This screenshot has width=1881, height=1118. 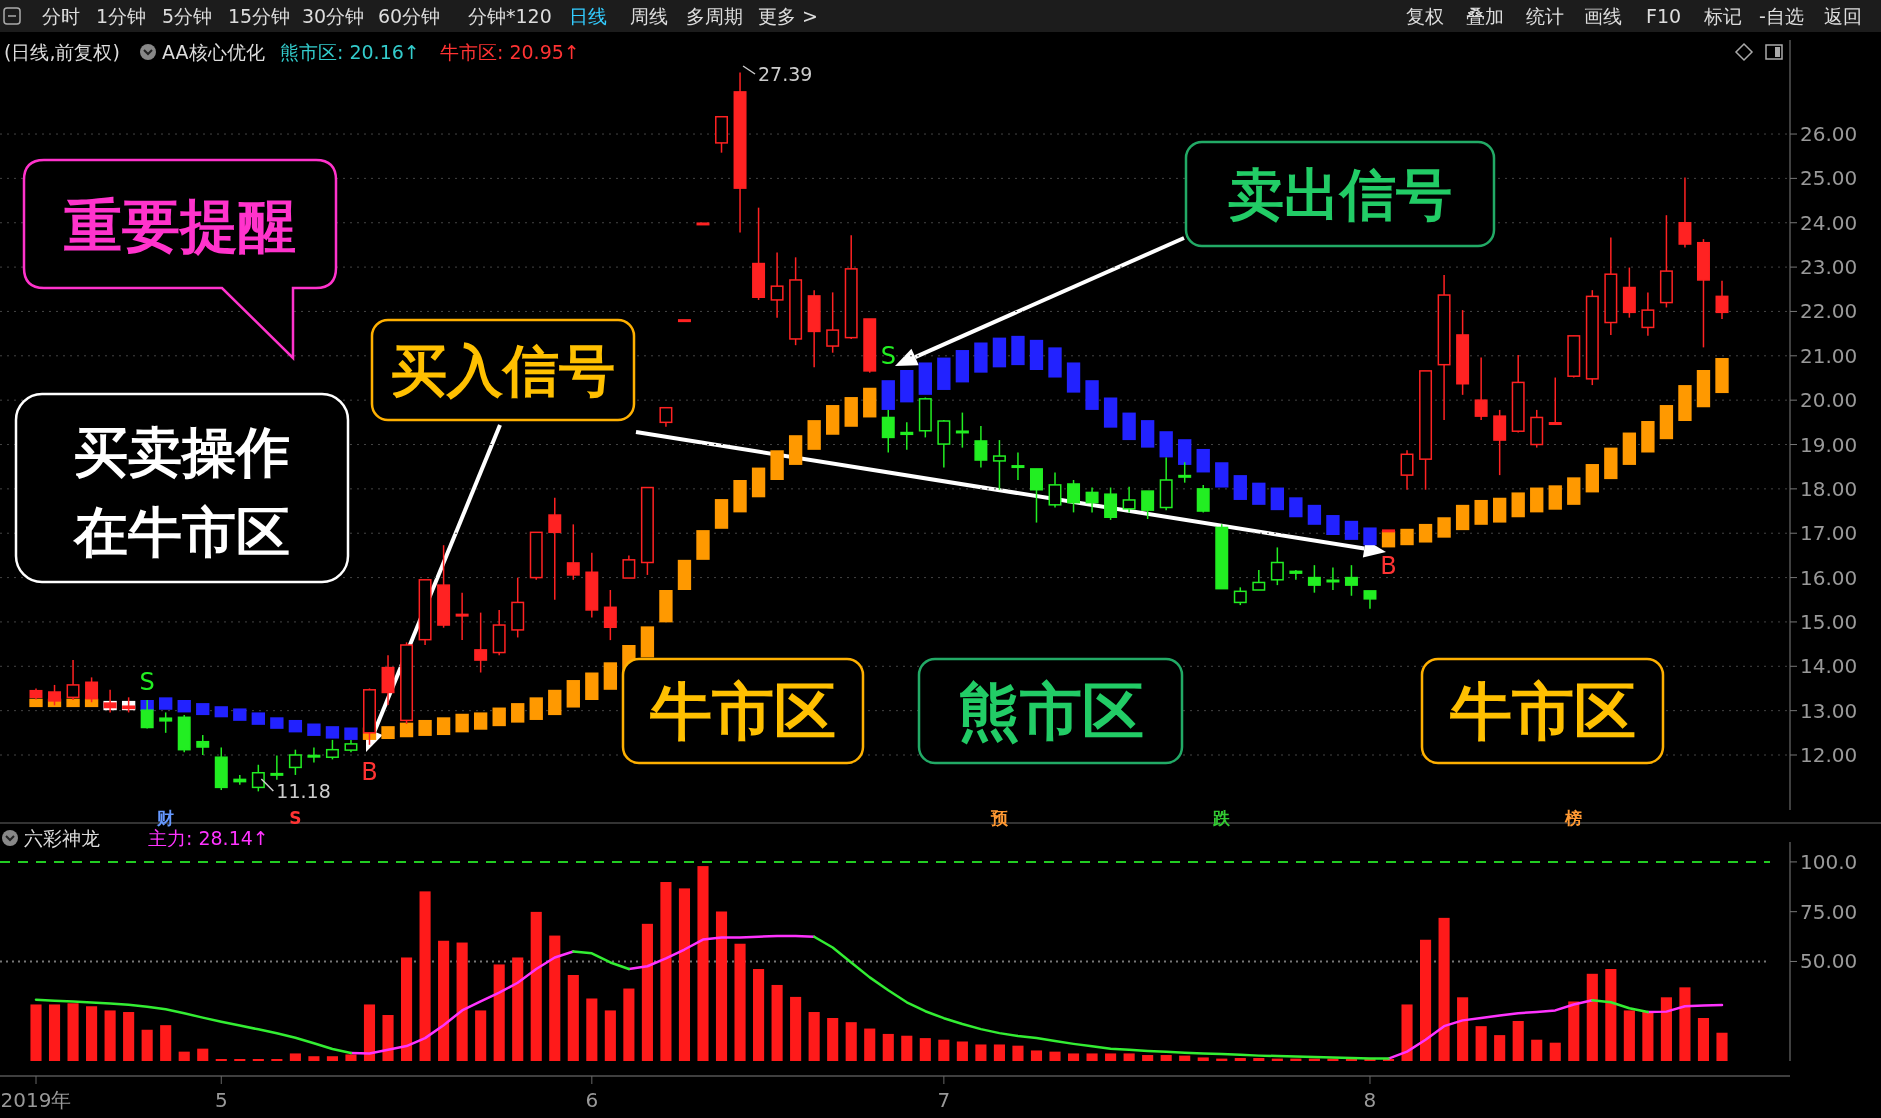 I want to click on y-tick-label: 15.00, so click(x=1829, y=621).